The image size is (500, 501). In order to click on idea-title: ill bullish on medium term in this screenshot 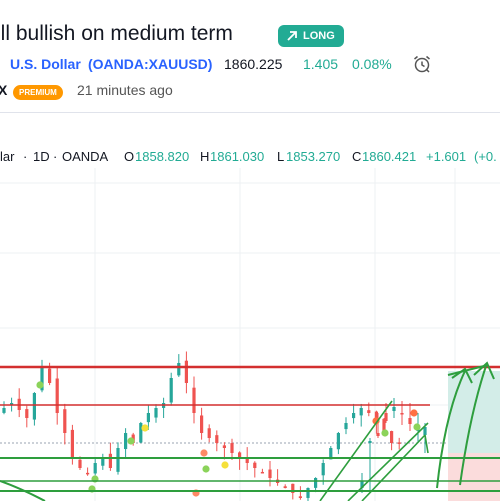, I will do `click(116, 33)`.